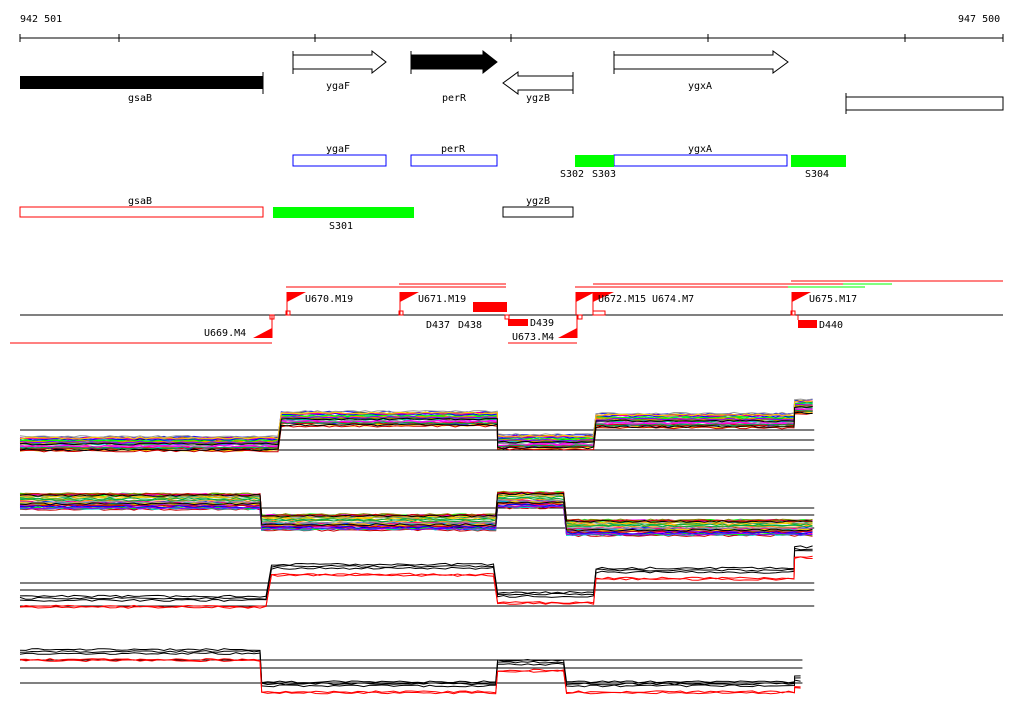  What do you see at coordinates (533, 337) in the screenshot?
I see `tss-label: U673.M4` at bounding box center [533, 337].